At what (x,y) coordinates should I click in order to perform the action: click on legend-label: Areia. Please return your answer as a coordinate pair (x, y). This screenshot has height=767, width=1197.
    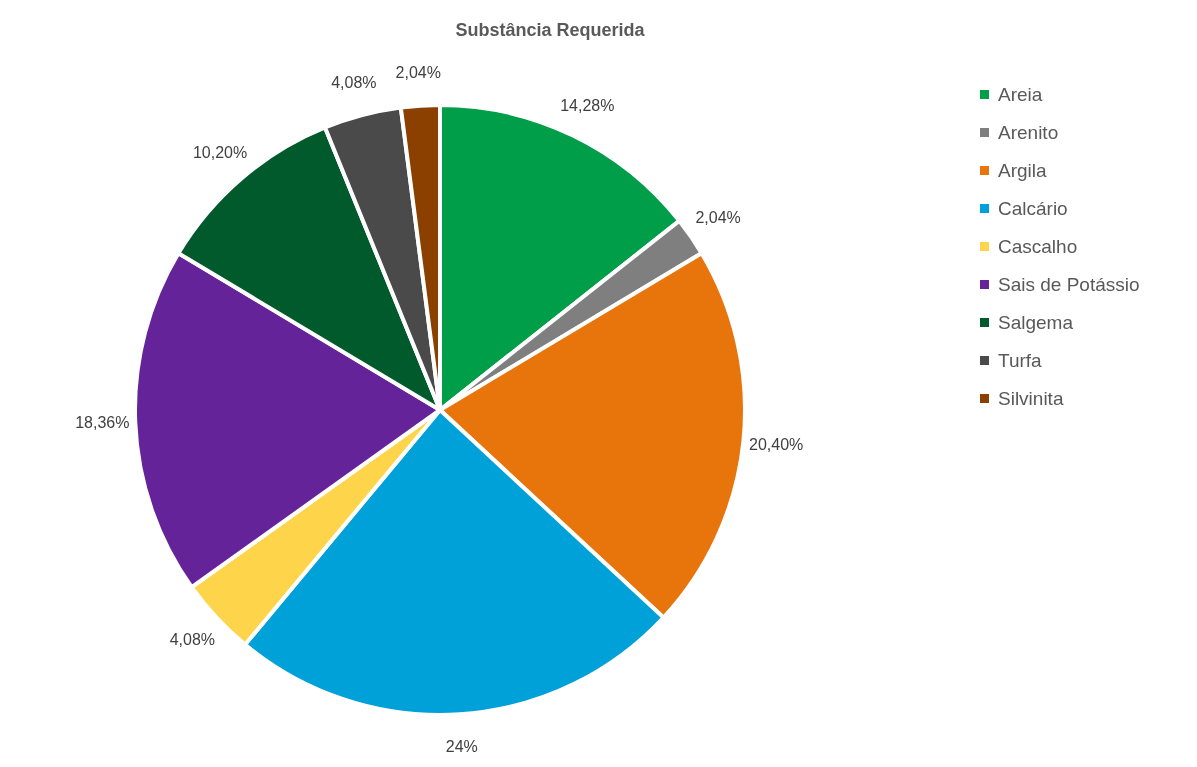
    Looking at the image, I should click on (1020, 94).